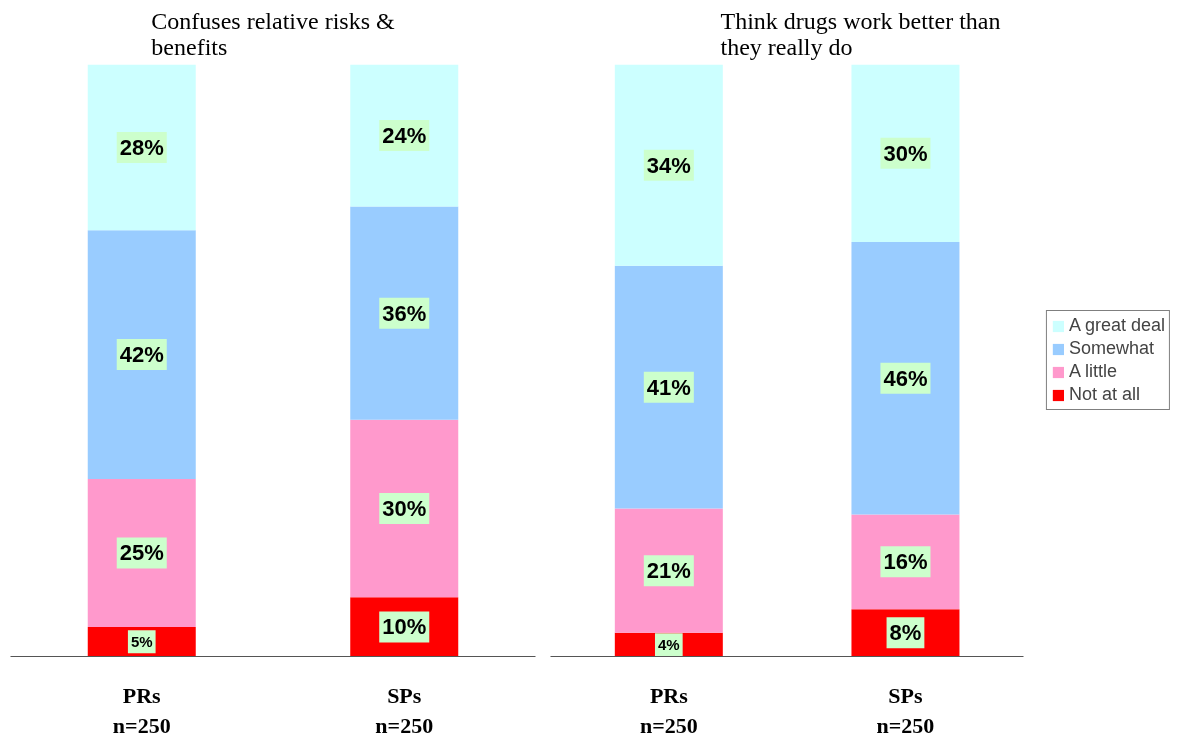 This screenshot has height=747, width=1181. Describe the element at coordinates (273, 33) in the screenshot. I see `chart-title: Confuses relative risks & benefits` at that location.